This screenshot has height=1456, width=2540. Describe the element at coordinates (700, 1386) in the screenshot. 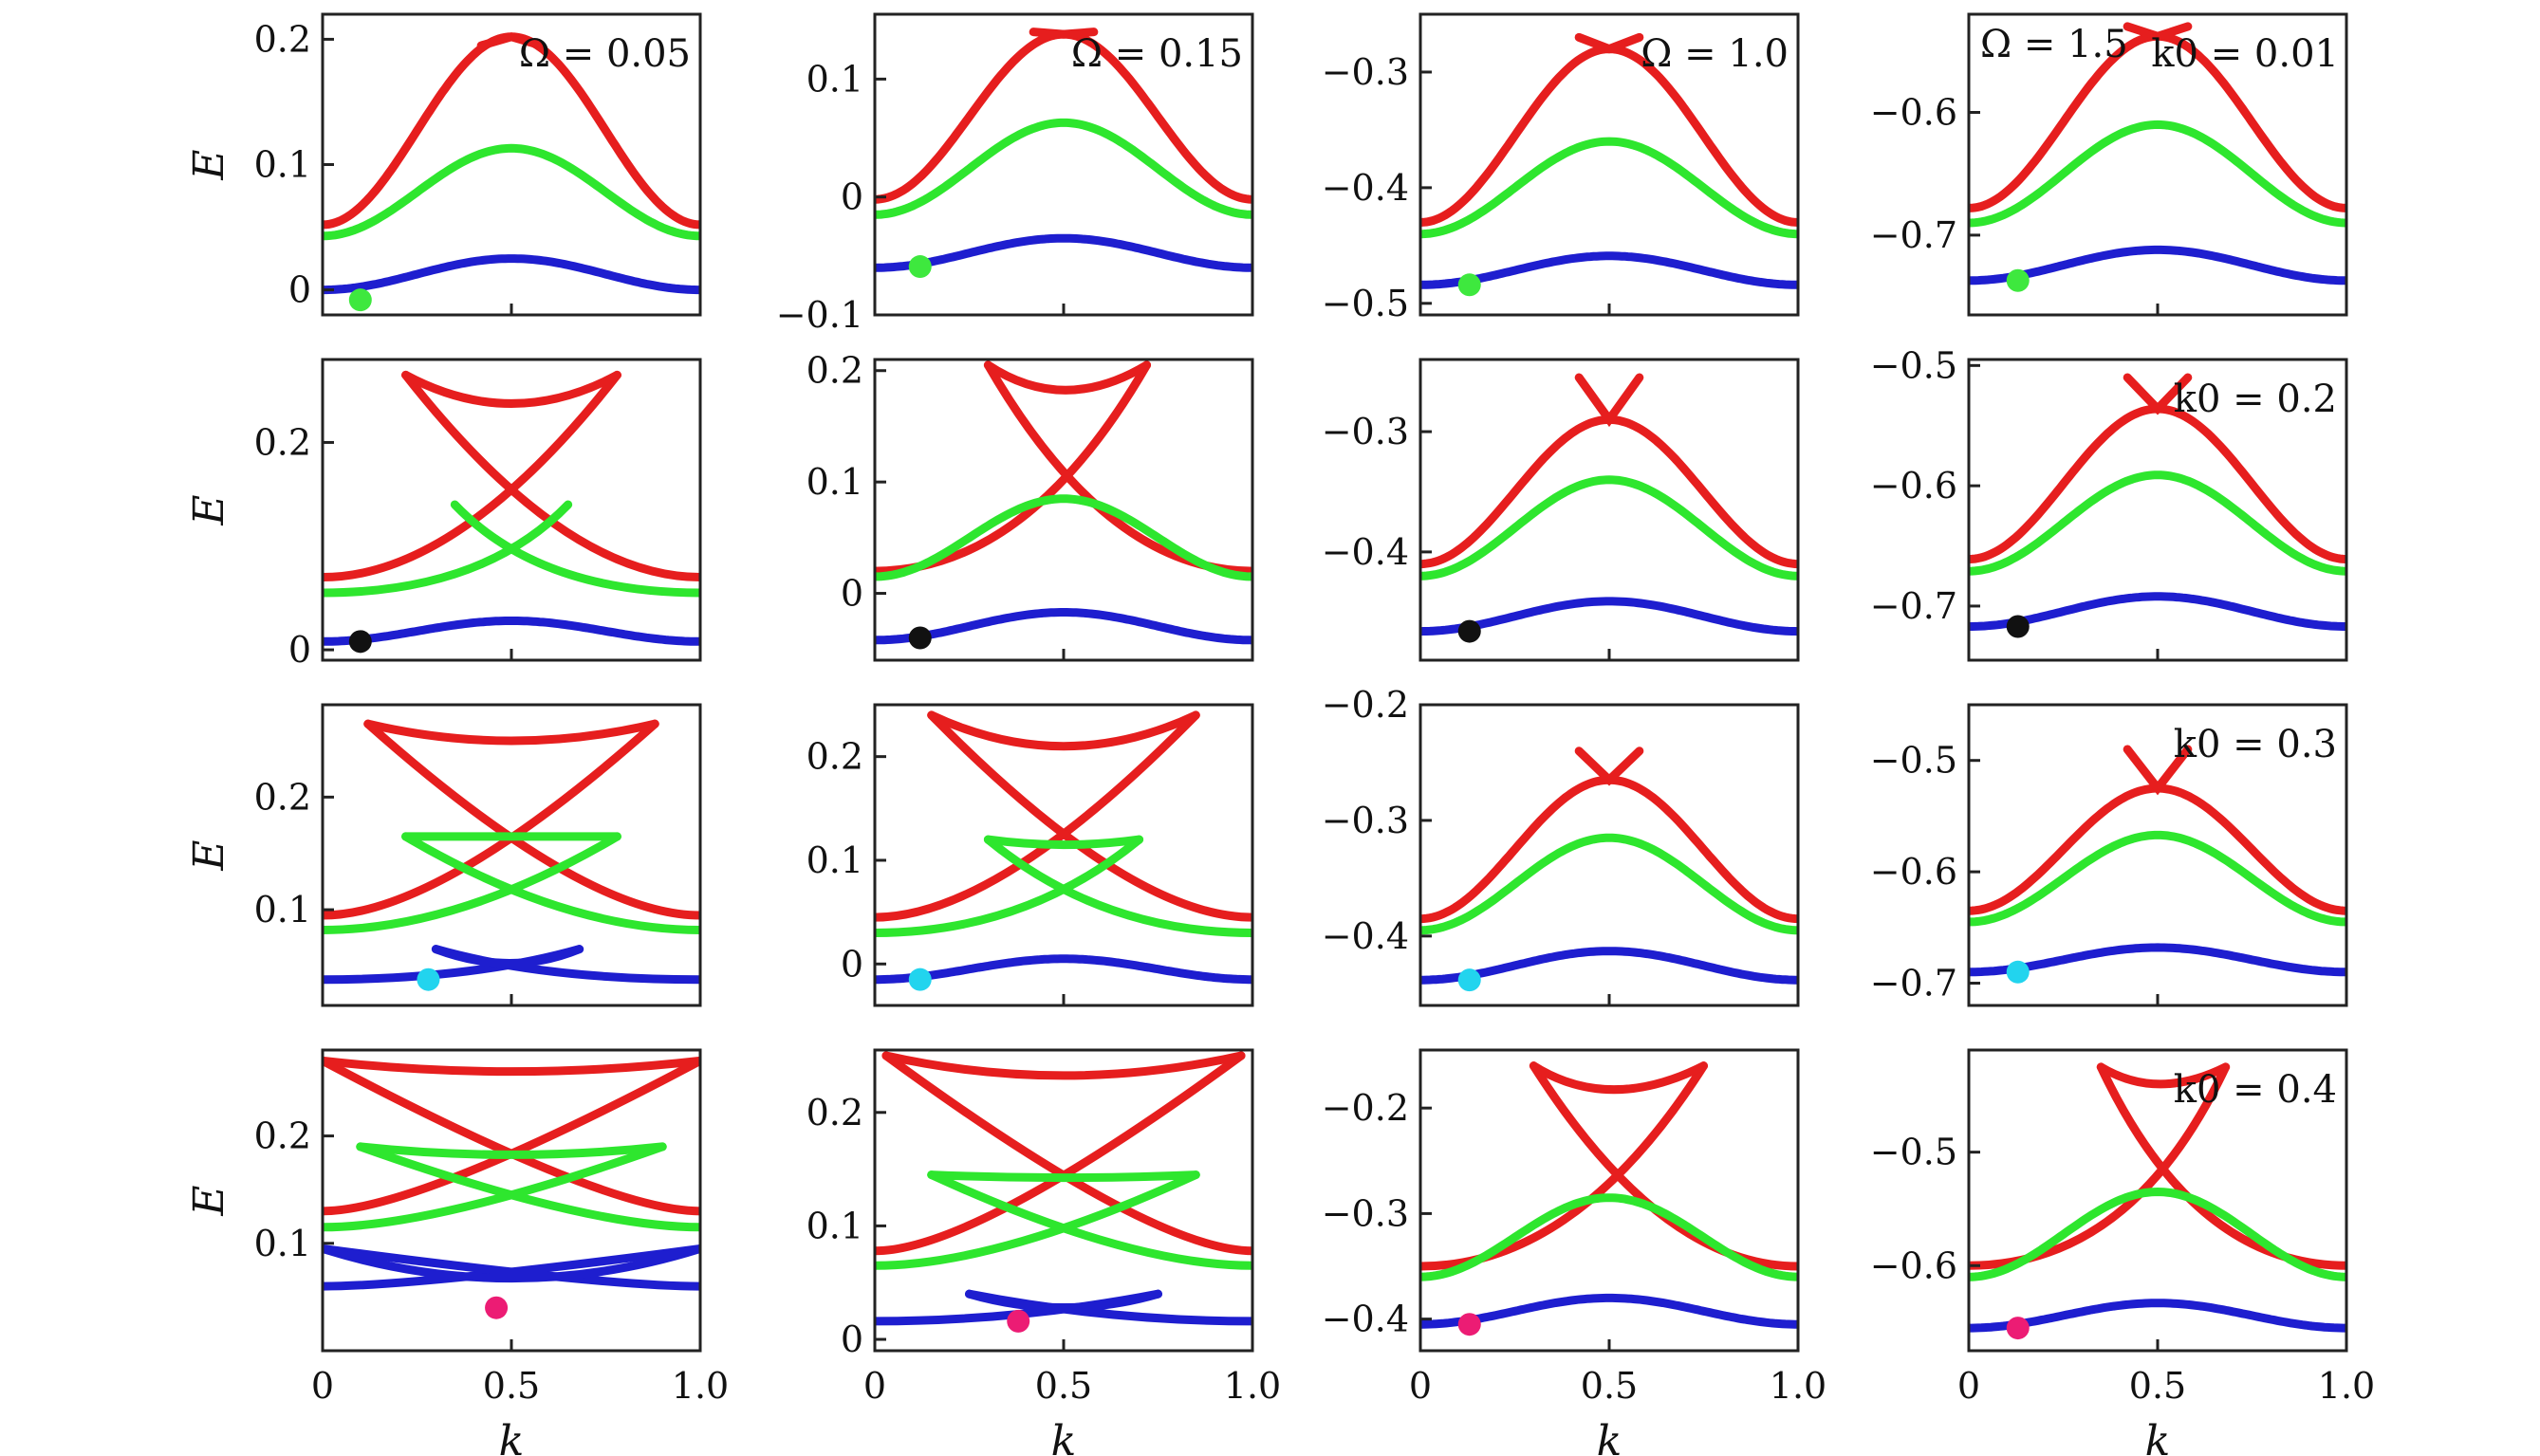

I see `x-tick-label: 1.0` at that location.